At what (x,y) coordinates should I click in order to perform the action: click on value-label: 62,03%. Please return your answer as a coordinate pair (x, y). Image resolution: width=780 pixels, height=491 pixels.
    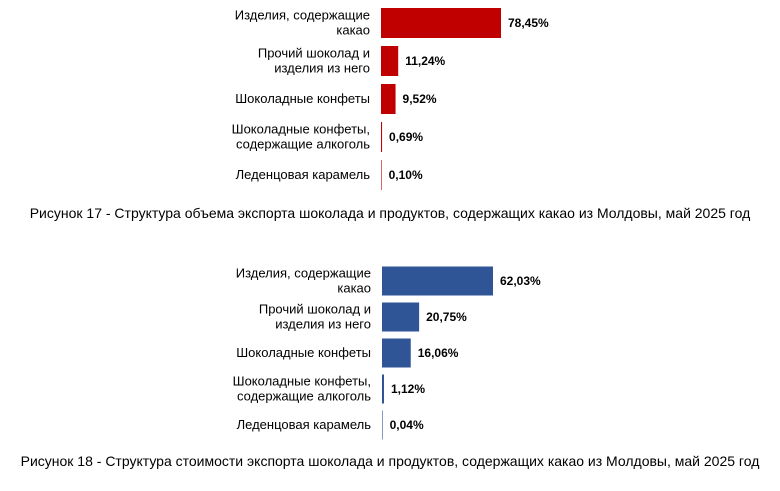
    Looking at the image, I should click on (520, 281).